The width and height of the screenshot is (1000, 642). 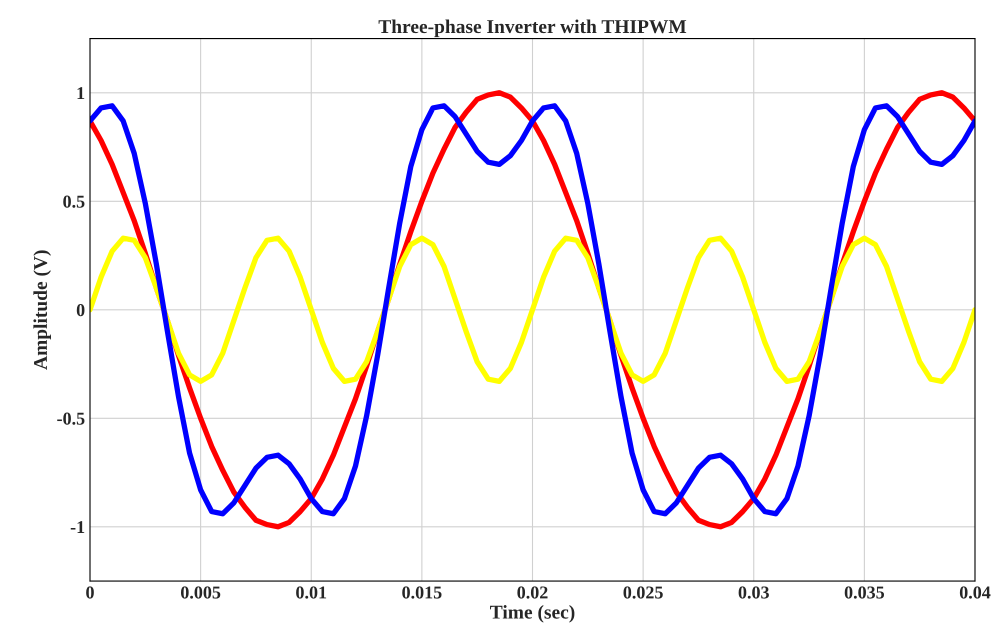 I want to click on x-tick-label: 0.015, so click(x=422, y=592).